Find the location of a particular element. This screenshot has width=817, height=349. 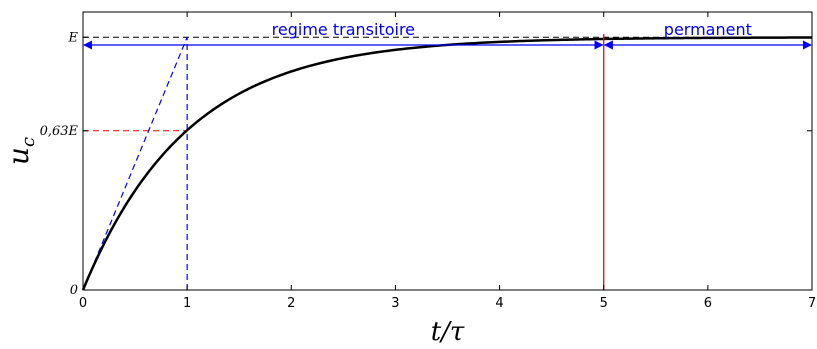

x-tick-label: 4 is located at coordinates (499, 303).